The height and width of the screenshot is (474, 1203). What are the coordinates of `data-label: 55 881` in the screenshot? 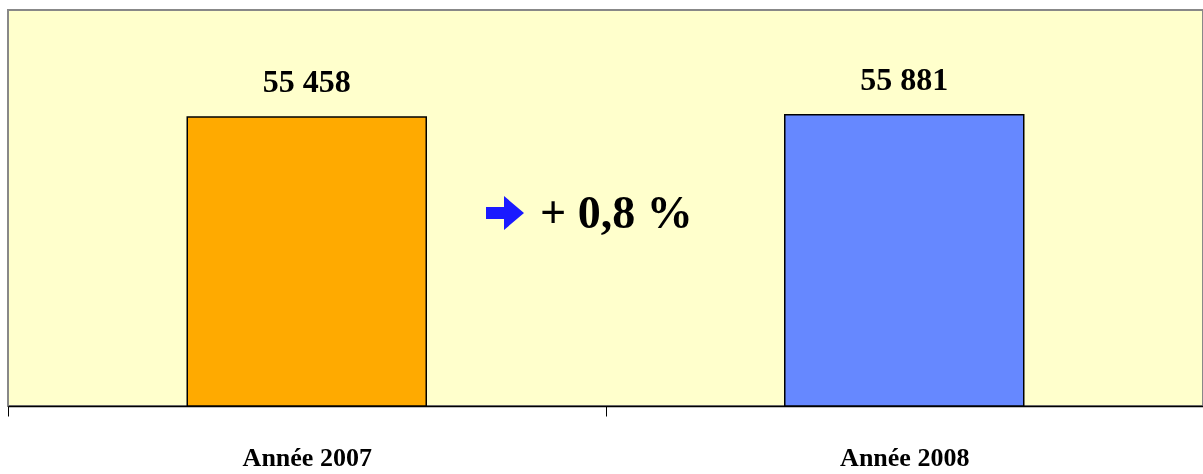 It's located at (904, 78).